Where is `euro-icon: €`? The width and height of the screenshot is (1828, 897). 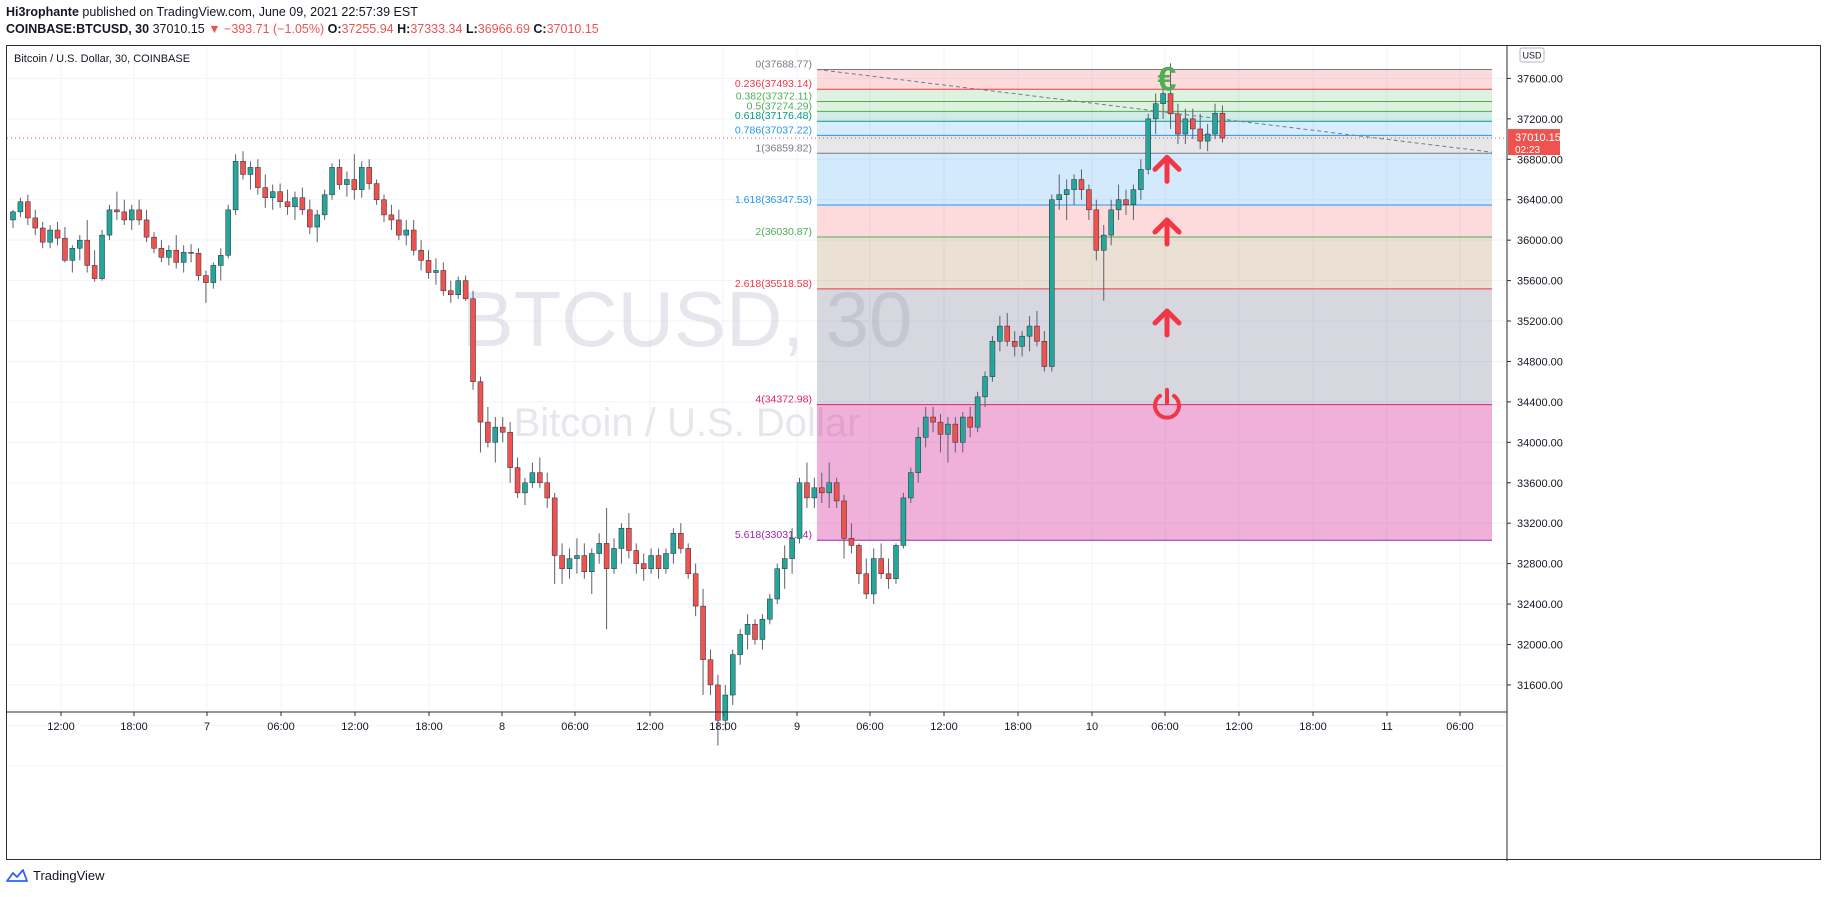 euro-icon: € is located at coordinates (1167, 79).